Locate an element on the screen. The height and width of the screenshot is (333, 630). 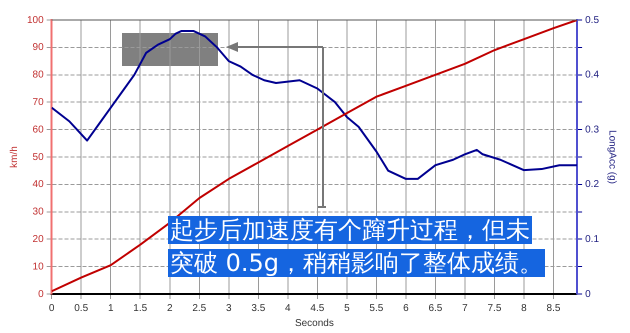
x-axis-title: Seconds is located at coordinates (314, 323).